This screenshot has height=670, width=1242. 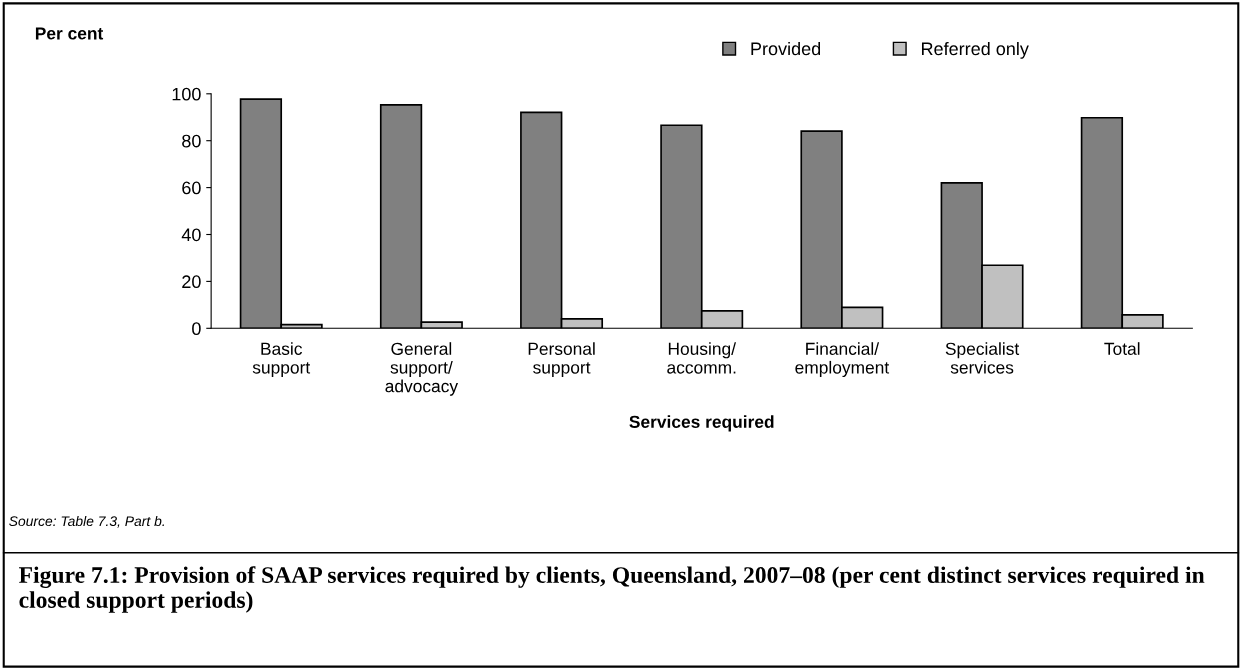 What do you see at coordinates (701, 358) in the screenshot?
I see `x-tick-label: Housing/ accomm.` at bounding box center [701, 358].